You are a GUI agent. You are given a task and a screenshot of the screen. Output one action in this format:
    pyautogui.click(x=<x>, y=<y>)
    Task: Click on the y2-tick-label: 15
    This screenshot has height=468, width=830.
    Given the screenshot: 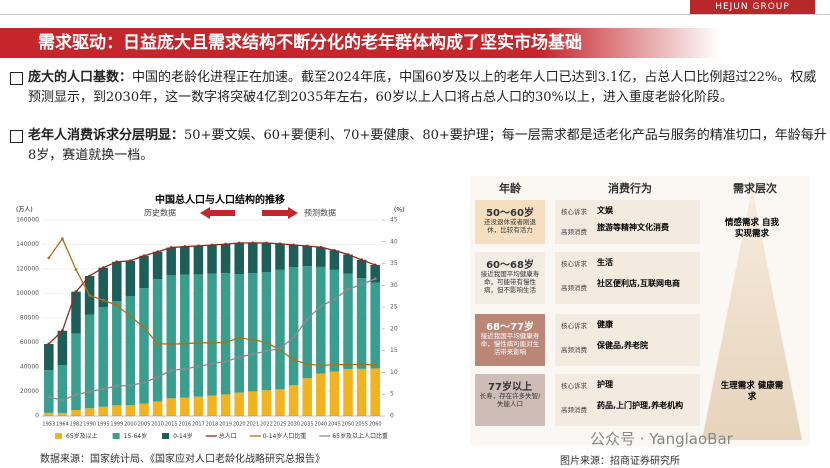 What is the action you would take?
    pyautogui.click(x=394, y=350)
    